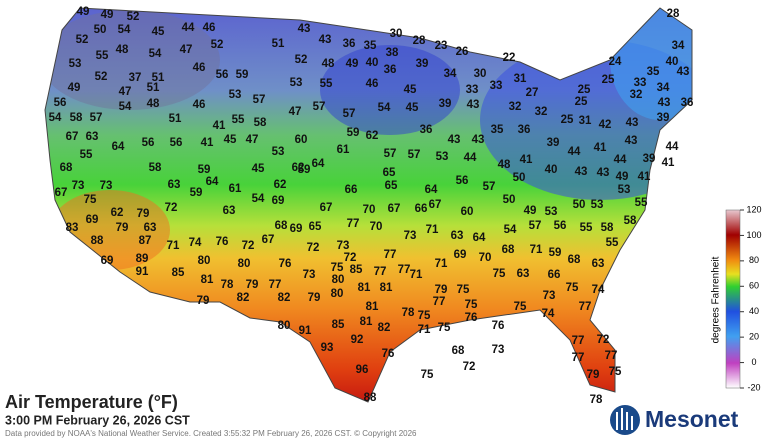 Image resolution: width=770 pixels, height=445 pixels. I want to click on station-temp: 85, so click(338, 325).